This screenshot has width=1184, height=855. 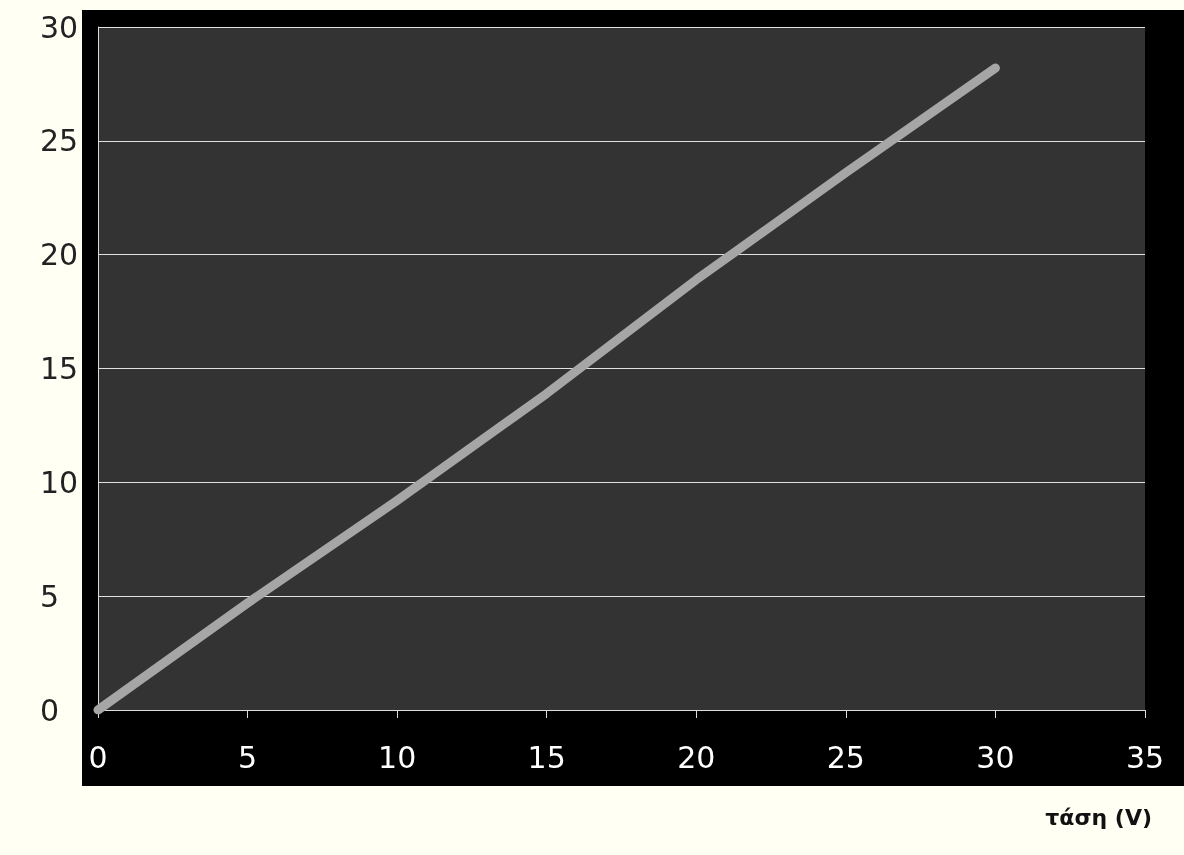 What do you see at coordinates (98, 757) in the screenshot?
I see `x-tick-label: 0` at bounding box center [98, 757].